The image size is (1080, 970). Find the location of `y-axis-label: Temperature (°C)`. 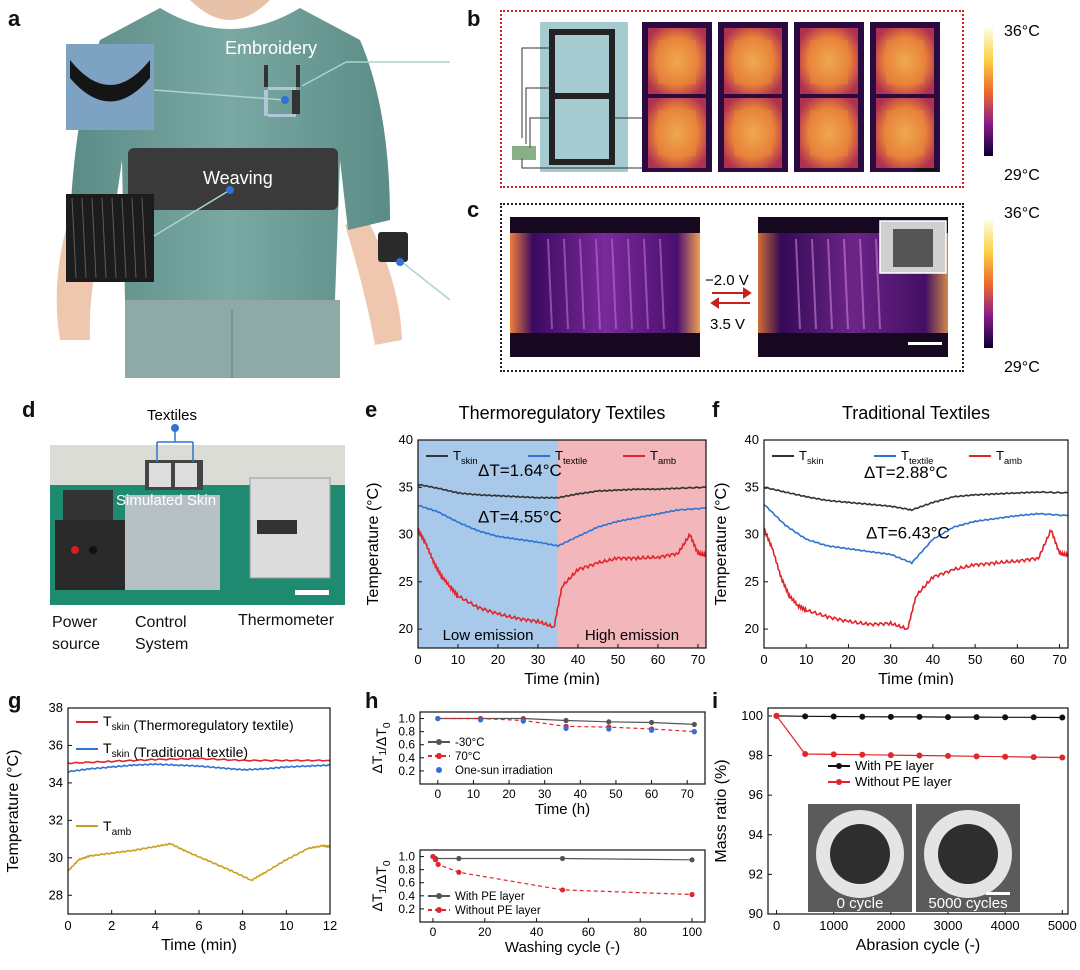

y-axis-label: Temperature (°C) is located at coordinates (13, 811).